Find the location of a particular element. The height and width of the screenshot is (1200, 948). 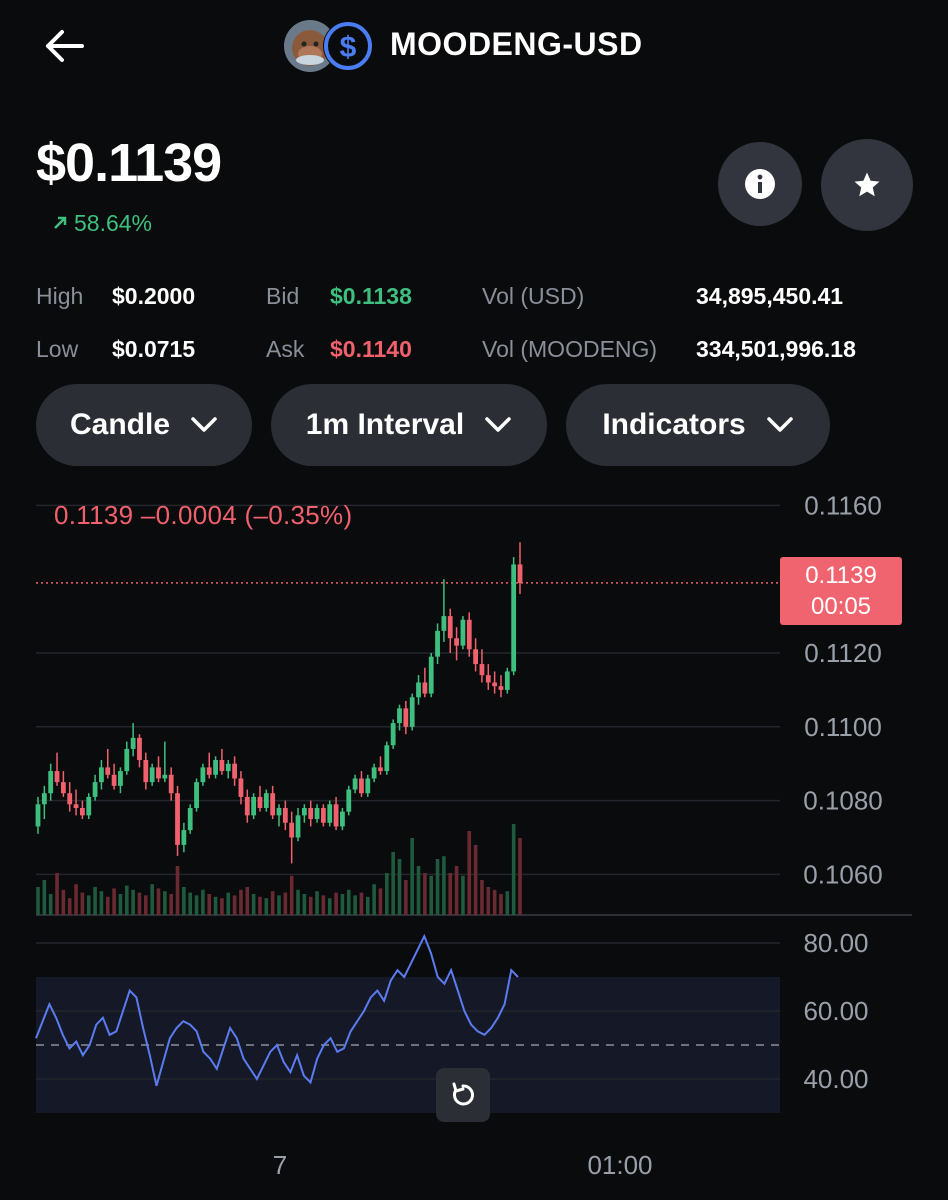

high-label: High is located at coordinates (60, 296).